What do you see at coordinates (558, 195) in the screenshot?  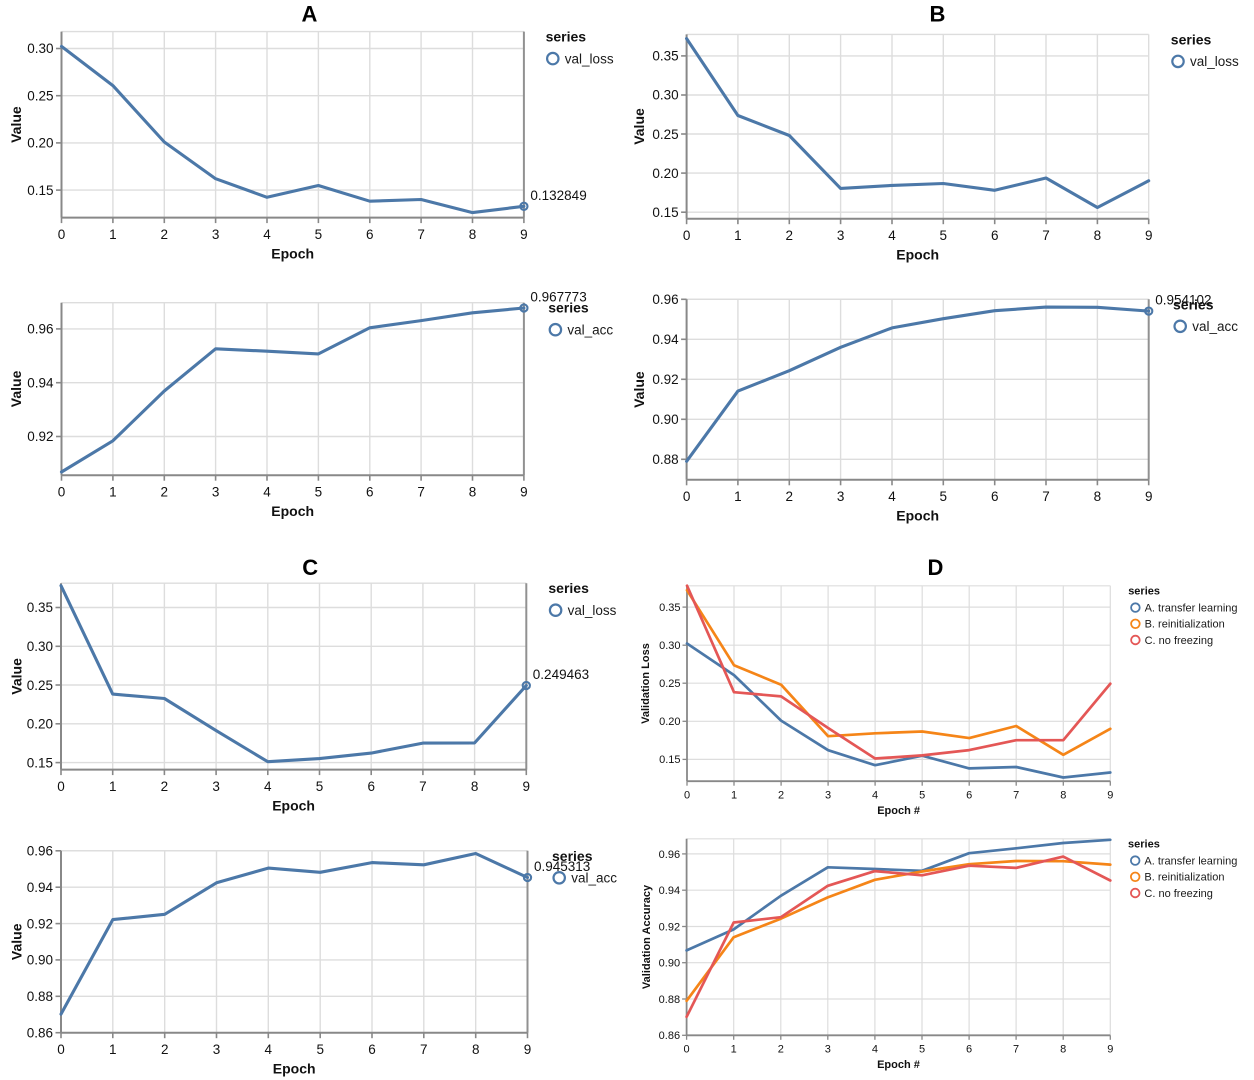 I see `svg-text: 0.132849` at bounding box center [558, 195].